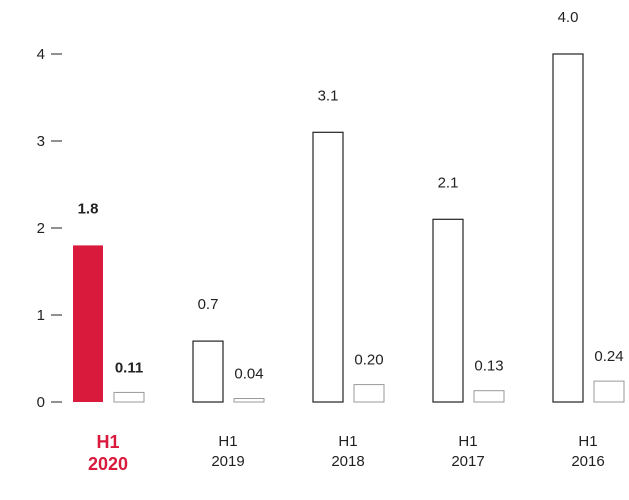 The image size is (629, 500). What do you see at coordinates (41, 141) in the screenshot?
I see `y-tick-label: 3` at bounding box center [41, 141].